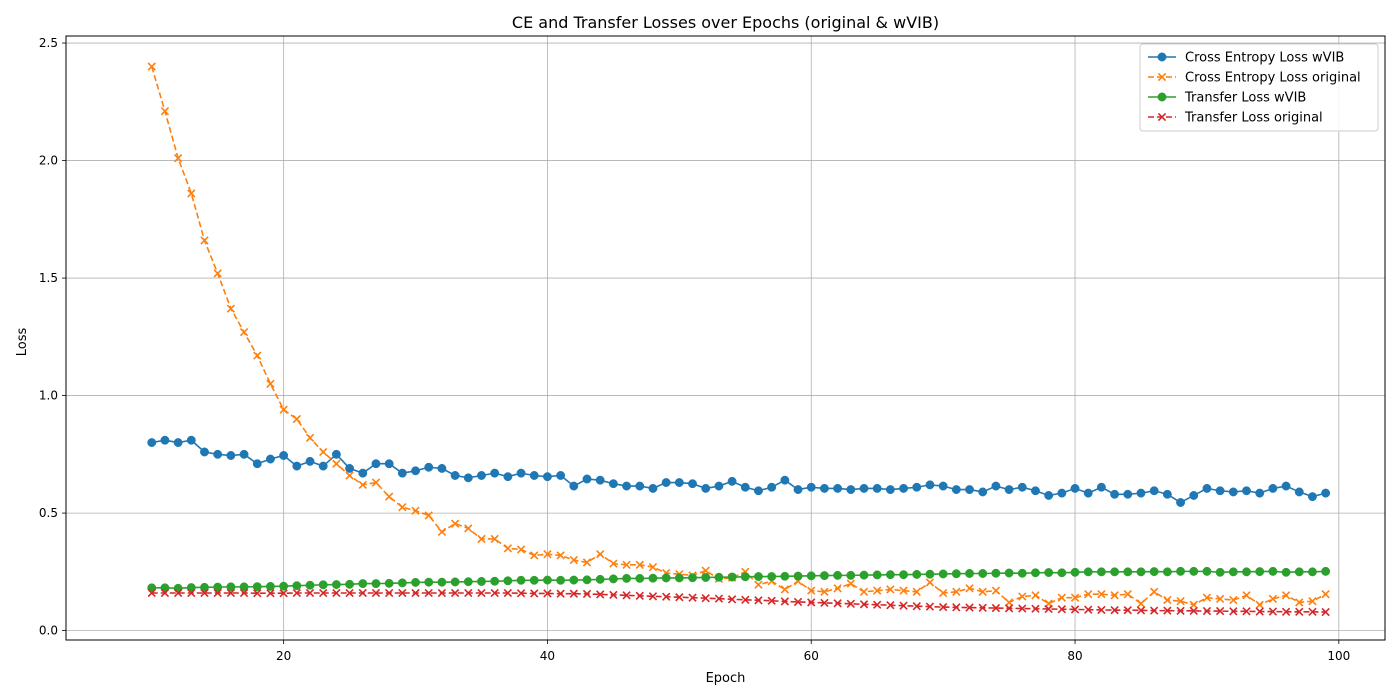 This screenshot has height=700, width=1400. Describe the element at coordinates (811, 656) in the screenshot. I see `x-tick-label: 60` at that location.